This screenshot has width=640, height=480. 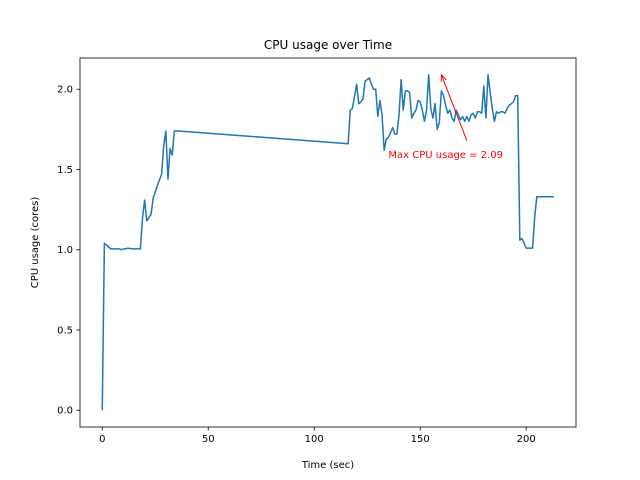 I want to click on x-tick-label: 150, so click(x=420, y=439).